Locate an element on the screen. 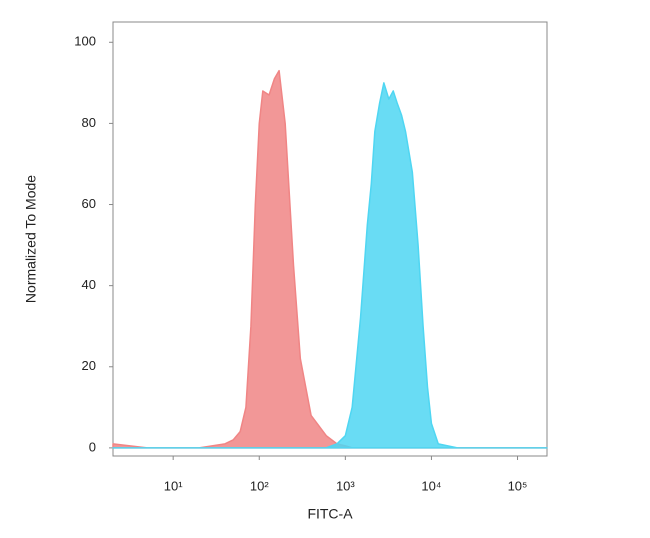  x-tick-label: 10⁴ is located at coordinates (431, 485).